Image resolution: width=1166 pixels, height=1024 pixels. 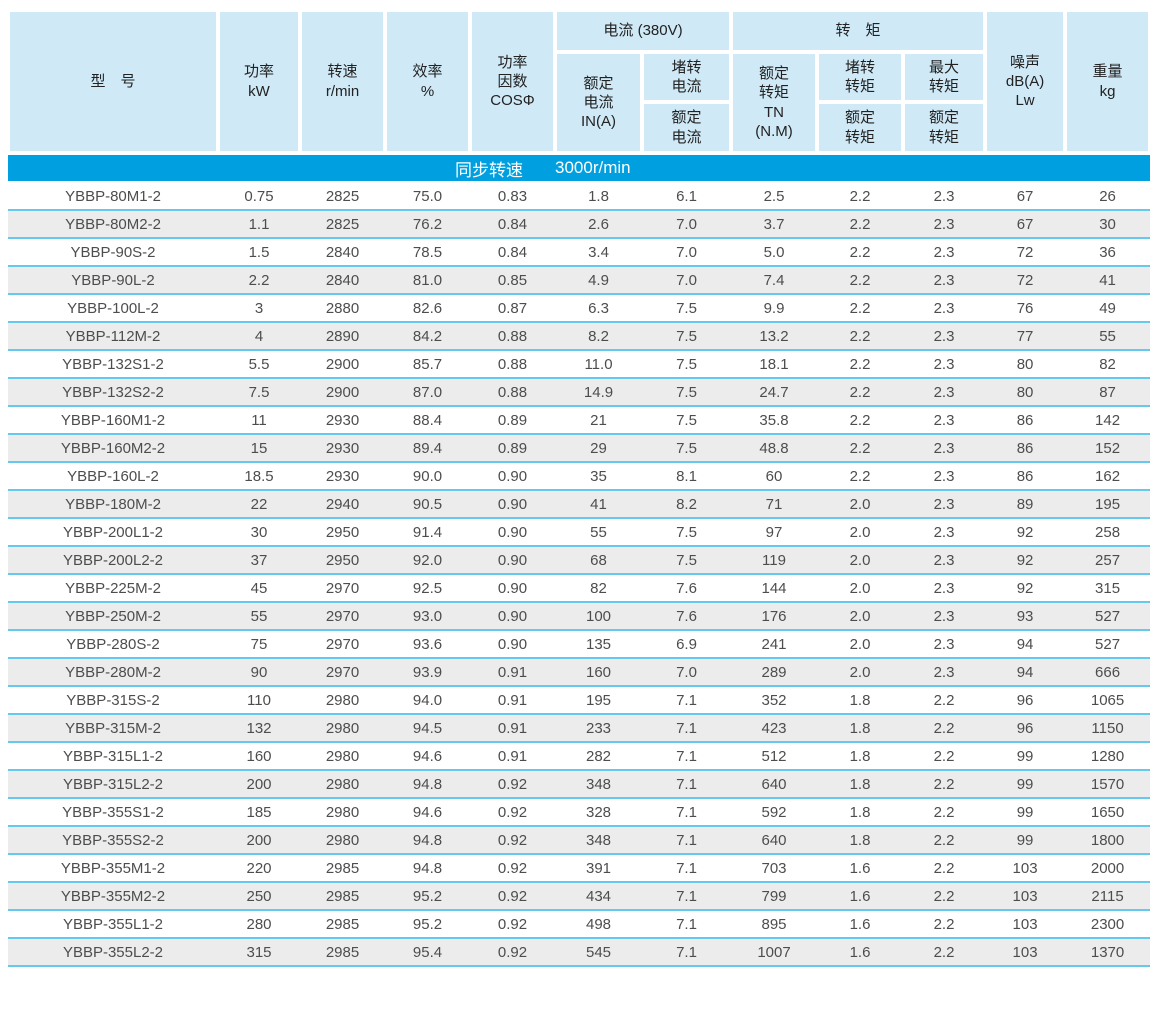 What do you see at coordinates (427, 533) in the screenshot?
I see `value-cell: 91.4` at bounding box center [427, 533].